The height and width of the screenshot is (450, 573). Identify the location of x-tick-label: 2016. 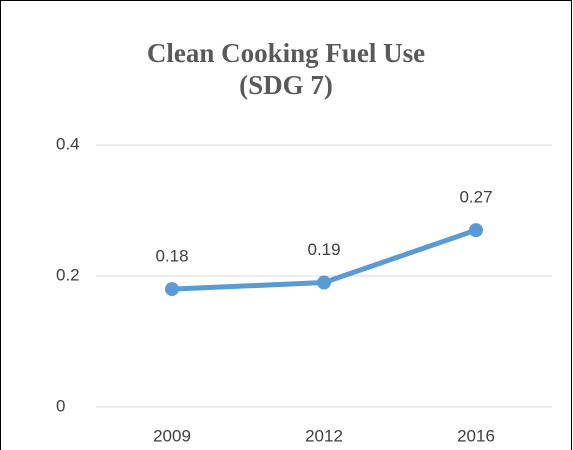
(476, 435).